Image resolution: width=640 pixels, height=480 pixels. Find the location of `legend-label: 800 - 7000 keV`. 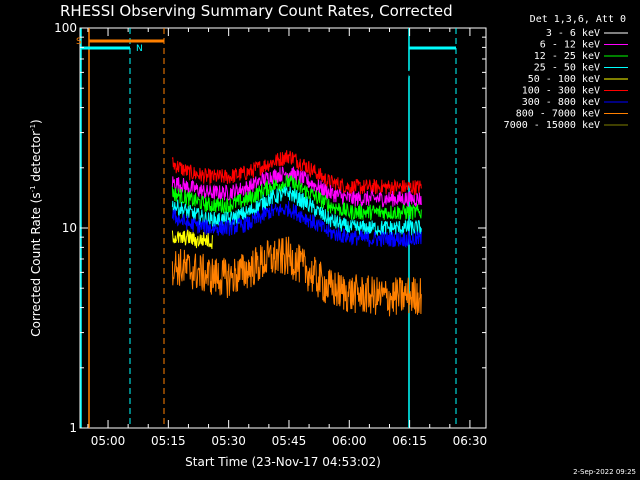

legend-label: 800 - 7000 keV is located at coordinates (558, 114).